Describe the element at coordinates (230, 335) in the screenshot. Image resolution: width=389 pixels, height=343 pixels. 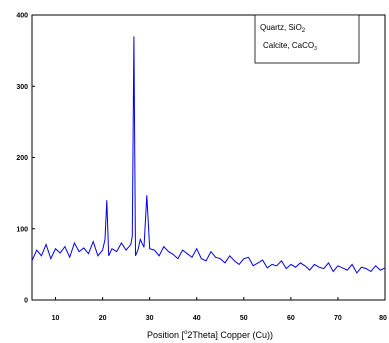
I see `x-axis-label-suffix: 2Theta] Copper (Cu))` at that location.